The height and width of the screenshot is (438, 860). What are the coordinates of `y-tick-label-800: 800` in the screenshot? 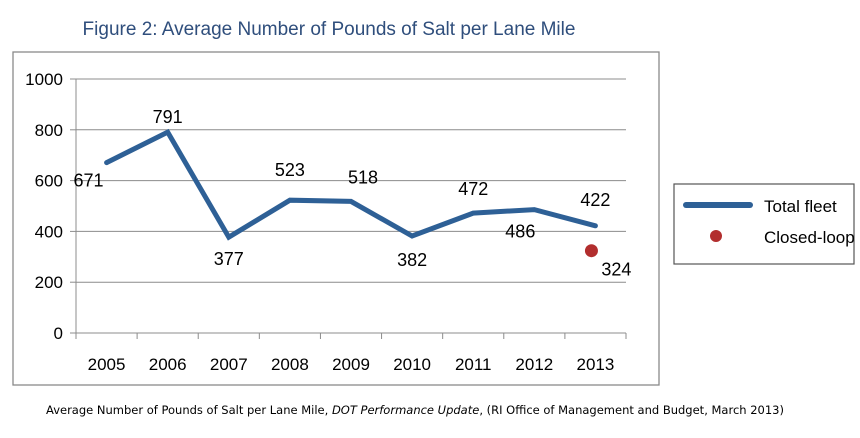 It's located at (49, 130).